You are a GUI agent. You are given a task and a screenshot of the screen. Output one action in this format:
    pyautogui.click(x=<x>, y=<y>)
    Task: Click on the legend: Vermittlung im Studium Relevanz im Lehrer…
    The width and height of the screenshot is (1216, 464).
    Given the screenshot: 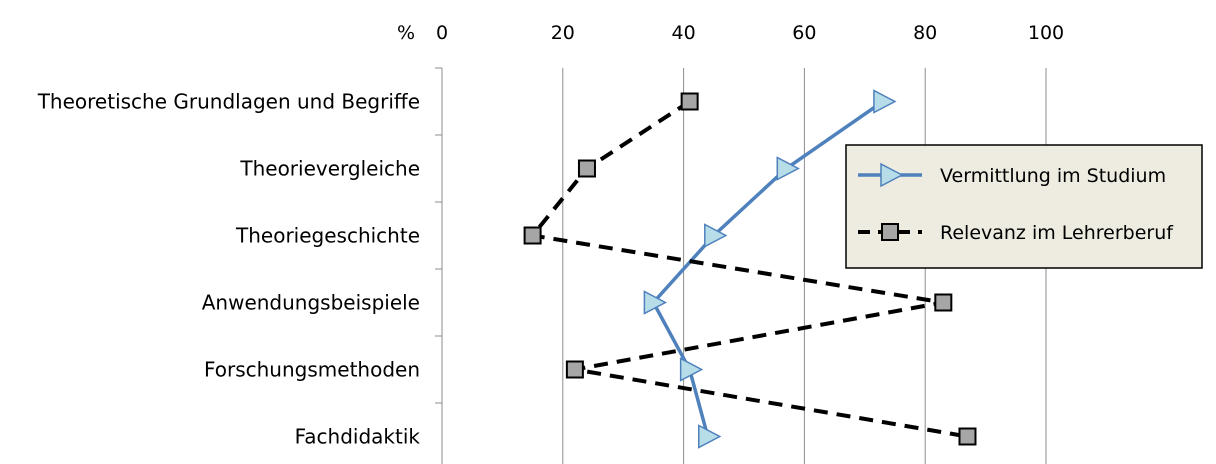 What is the action you would take?
    pyautogui.click(x=1024, y=206)
    